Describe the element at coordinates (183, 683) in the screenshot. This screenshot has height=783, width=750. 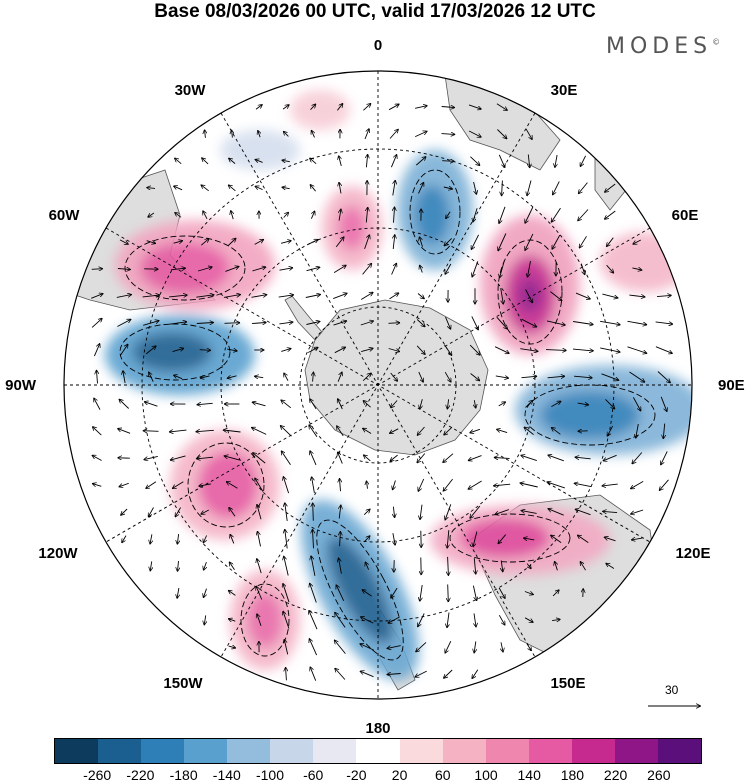
I see `lon-label-150w: 150W` at that location.